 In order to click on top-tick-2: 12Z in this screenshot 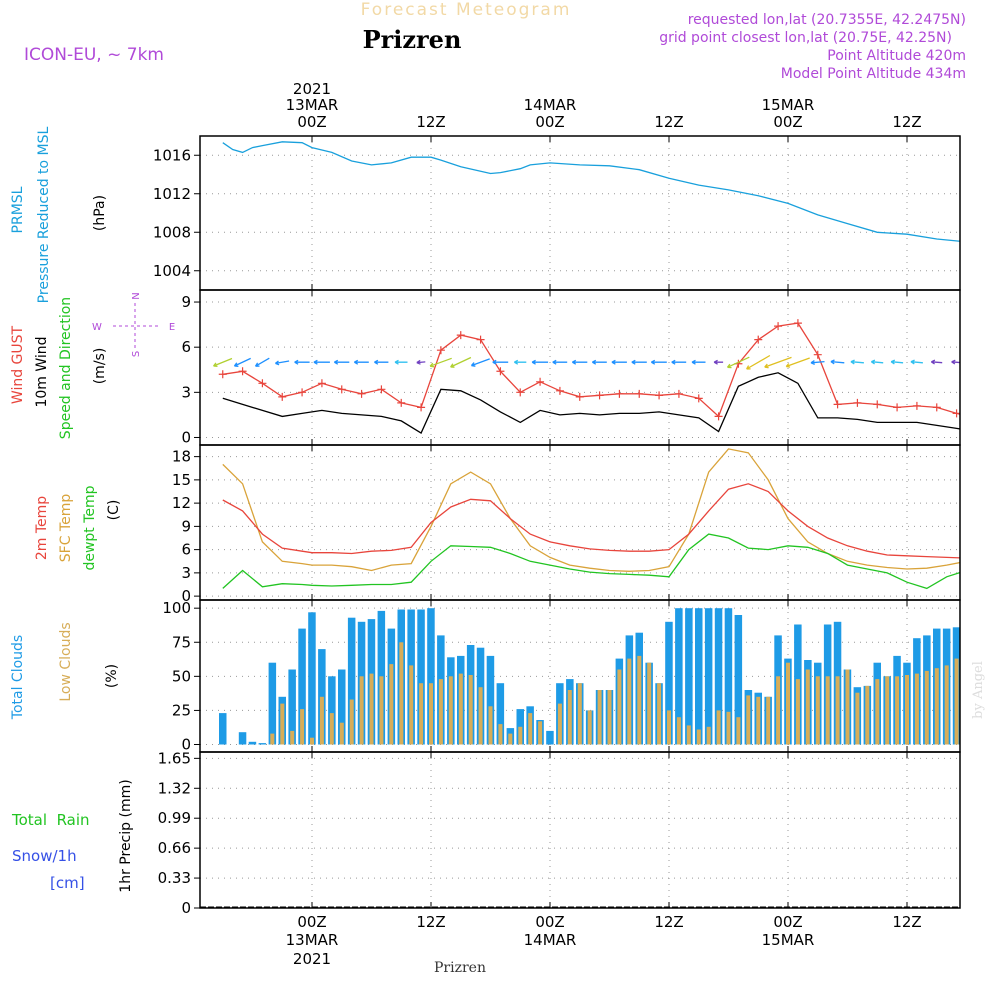, I will do `click(430, 122)`.